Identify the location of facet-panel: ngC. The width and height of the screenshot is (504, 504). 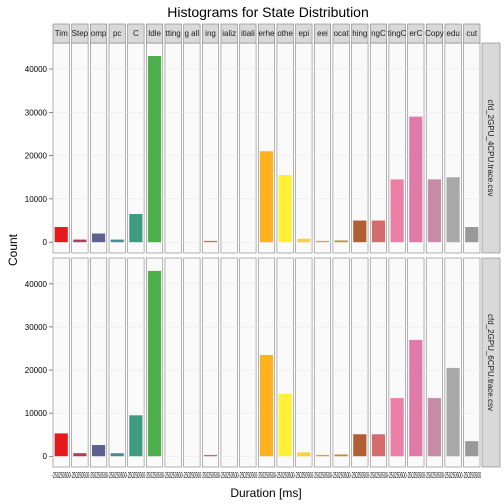
(378, 138).